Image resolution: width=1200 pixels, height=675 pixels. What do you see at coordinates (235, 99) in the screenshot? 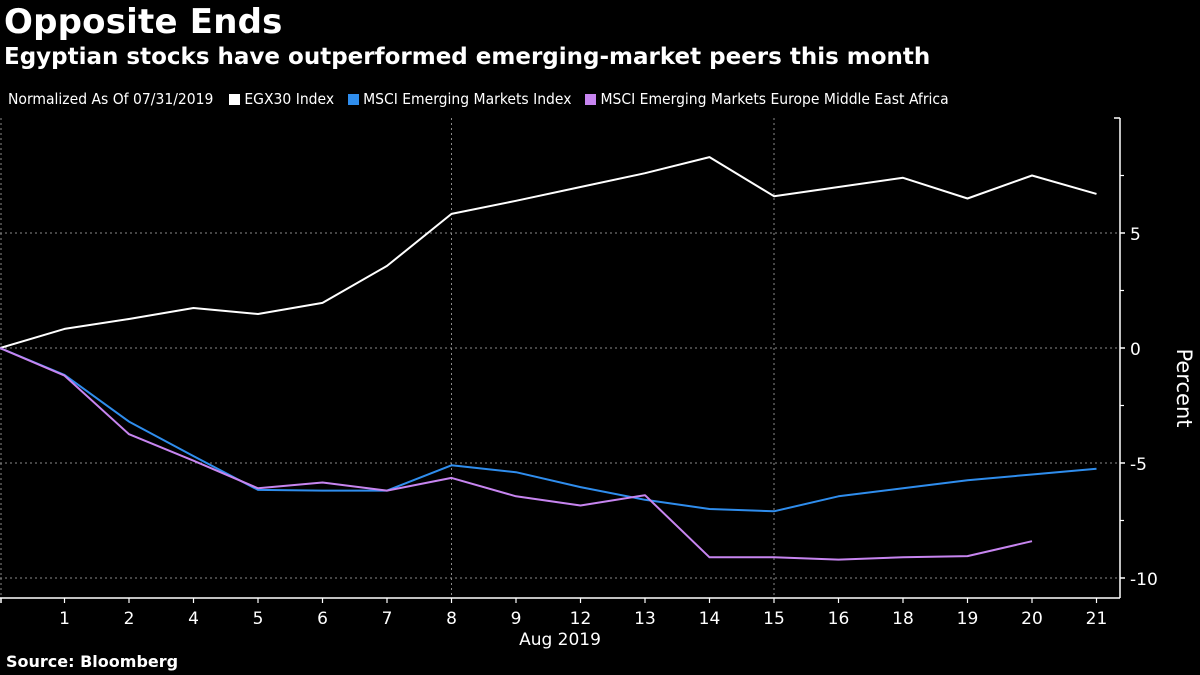
I see `legend-swatch-egx30` at bounding box center [235, 99].